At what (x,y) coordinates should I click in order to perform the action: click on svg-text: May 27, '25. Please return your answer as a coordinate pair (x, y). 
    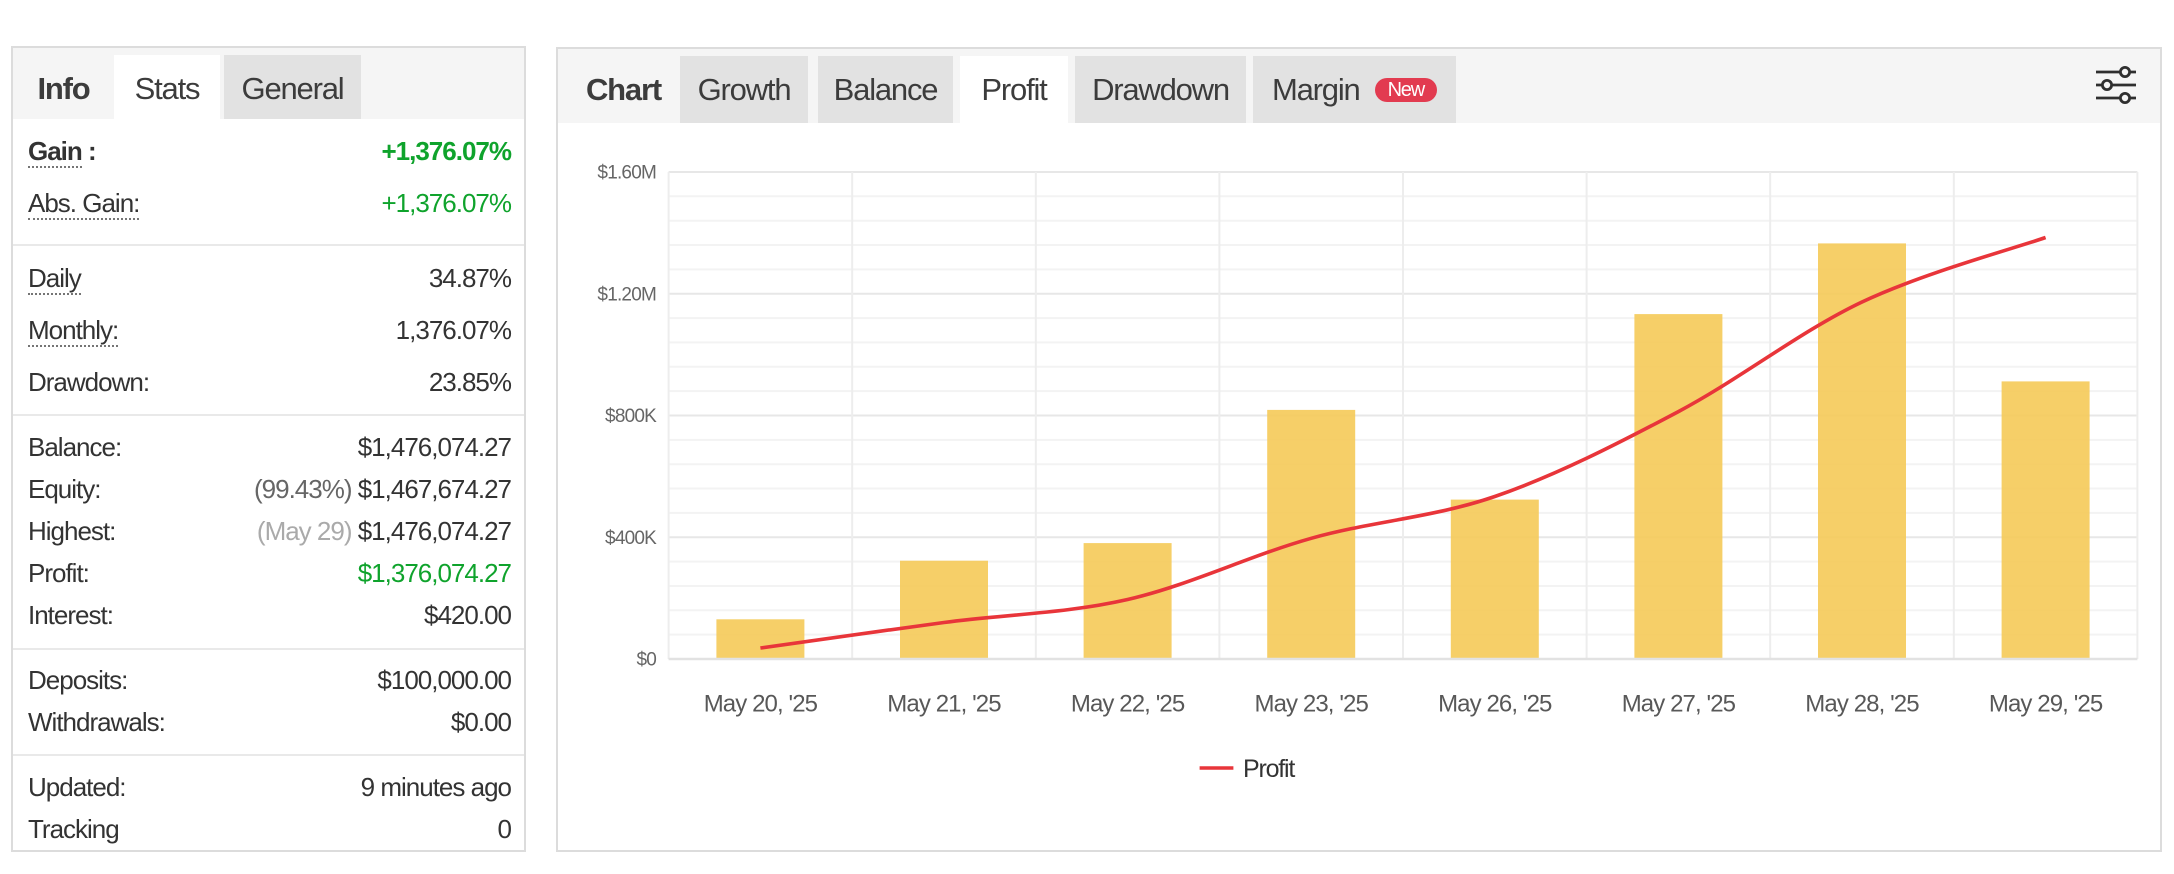
    Looking at the image, I should click on (1679, 703).